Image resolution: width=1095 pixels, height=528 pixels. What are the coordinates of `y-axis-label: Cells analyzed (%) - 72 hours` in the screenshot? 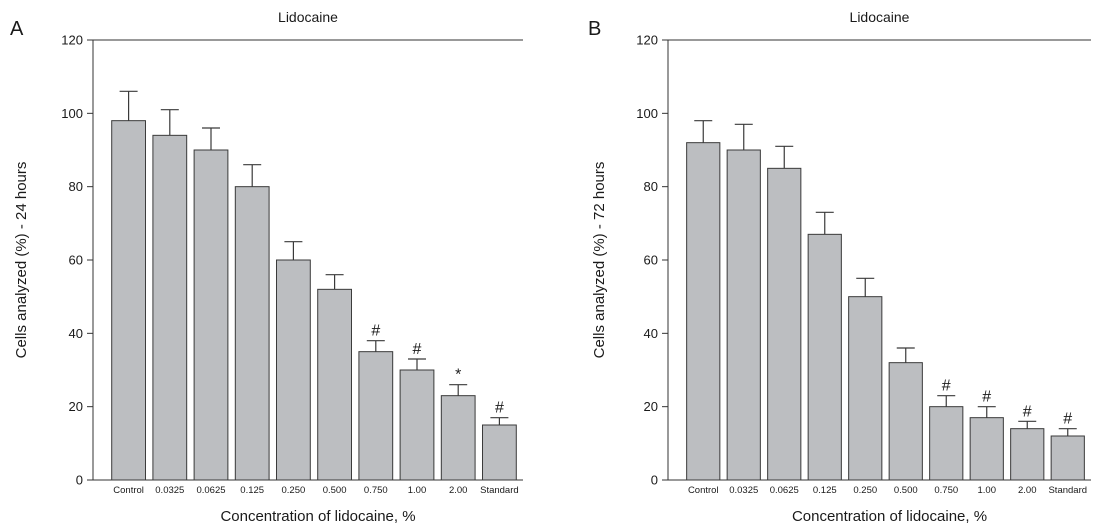 It's located at (599, 260).